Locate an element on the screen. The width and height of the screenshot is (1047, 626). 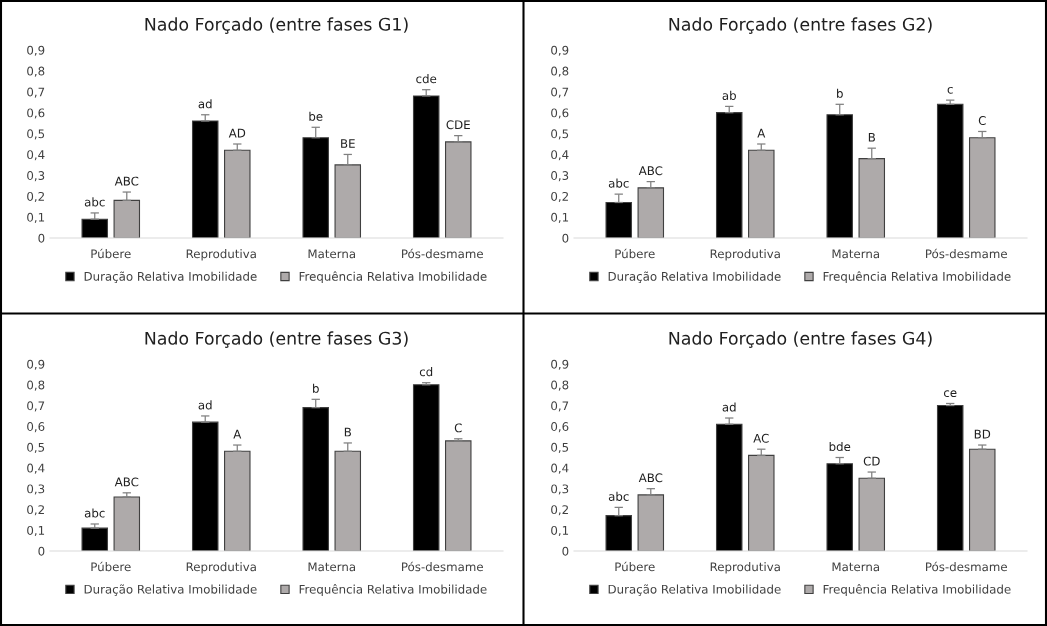
annotation: be is located at coordinates (316, 116).